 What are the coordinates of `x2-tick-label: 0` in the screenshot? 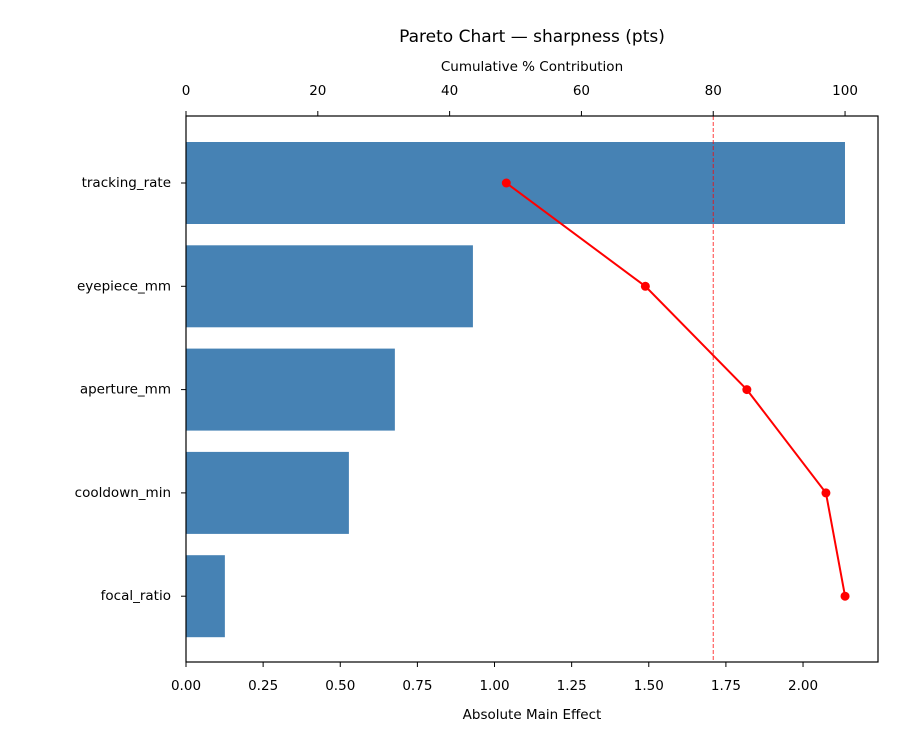 It's located at (186, 91).